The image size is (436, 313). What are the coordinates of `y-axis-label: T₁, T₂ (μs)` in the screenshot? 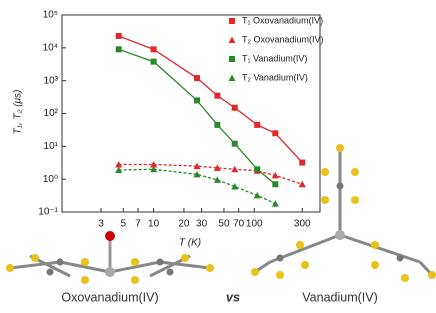 It's located at (18, 112).